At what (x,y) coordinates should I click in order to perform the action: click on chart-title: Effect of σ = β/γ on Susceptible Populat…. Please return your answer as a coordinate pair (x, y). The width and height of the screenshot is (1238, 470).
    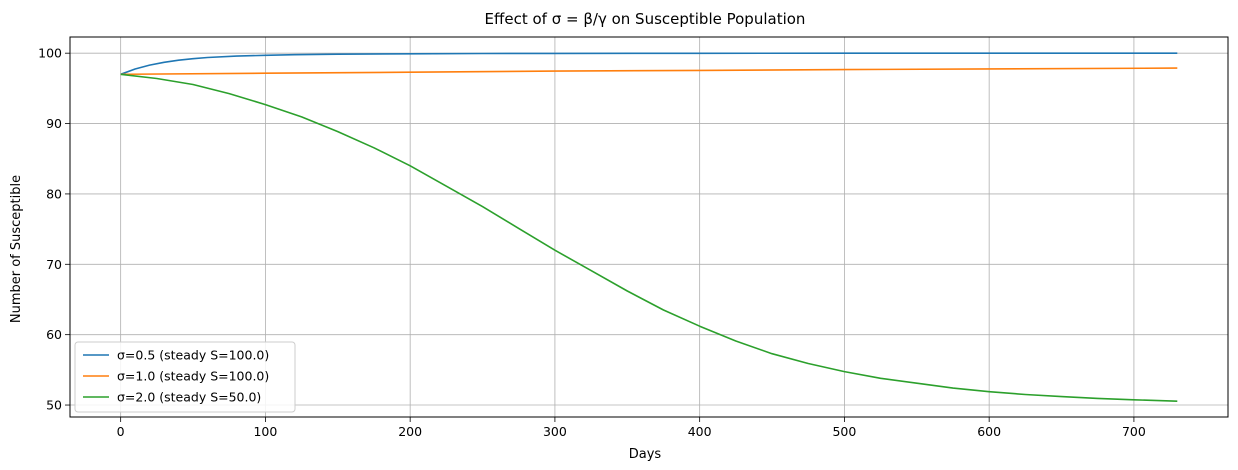
    Looking at the image, I should click on (645, 19).